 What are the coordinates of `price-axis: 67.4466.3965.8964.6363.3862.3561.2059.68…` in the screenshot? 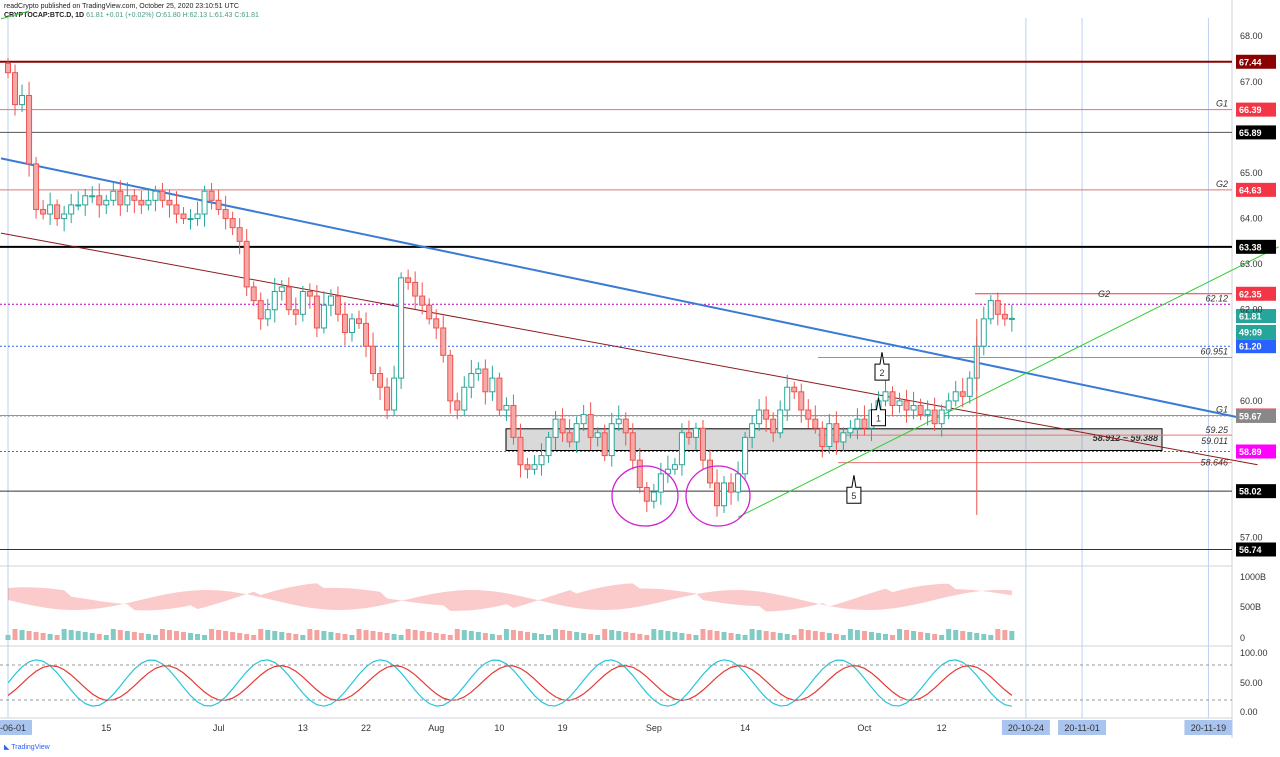 It's located at (1256, 294).